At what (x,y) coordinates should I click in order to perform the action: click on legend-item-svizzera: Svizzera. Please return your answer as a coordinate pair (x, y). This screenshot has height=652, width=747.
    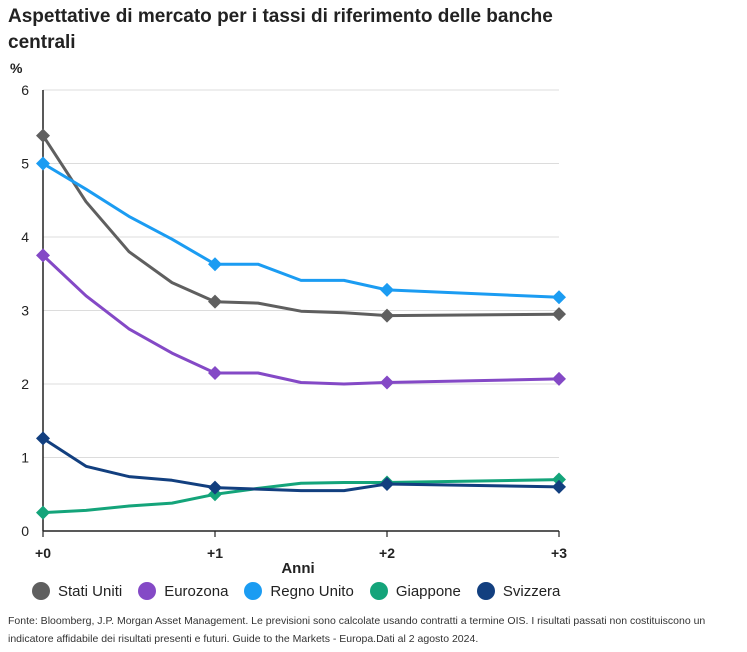
    Looking at the image, I should click on (518, 591).